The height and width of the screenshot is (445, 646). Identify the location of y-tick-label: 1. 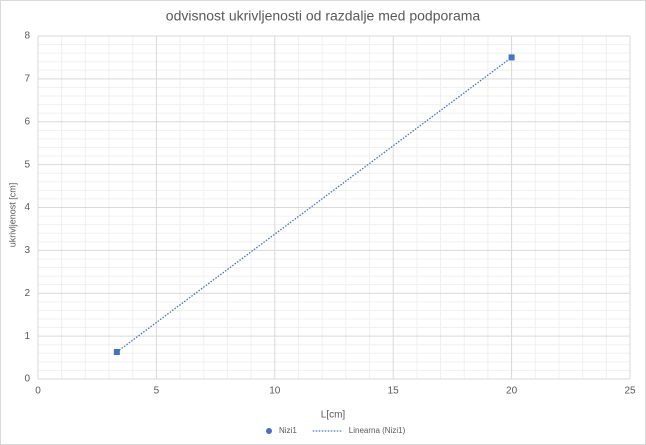
(27, 336).